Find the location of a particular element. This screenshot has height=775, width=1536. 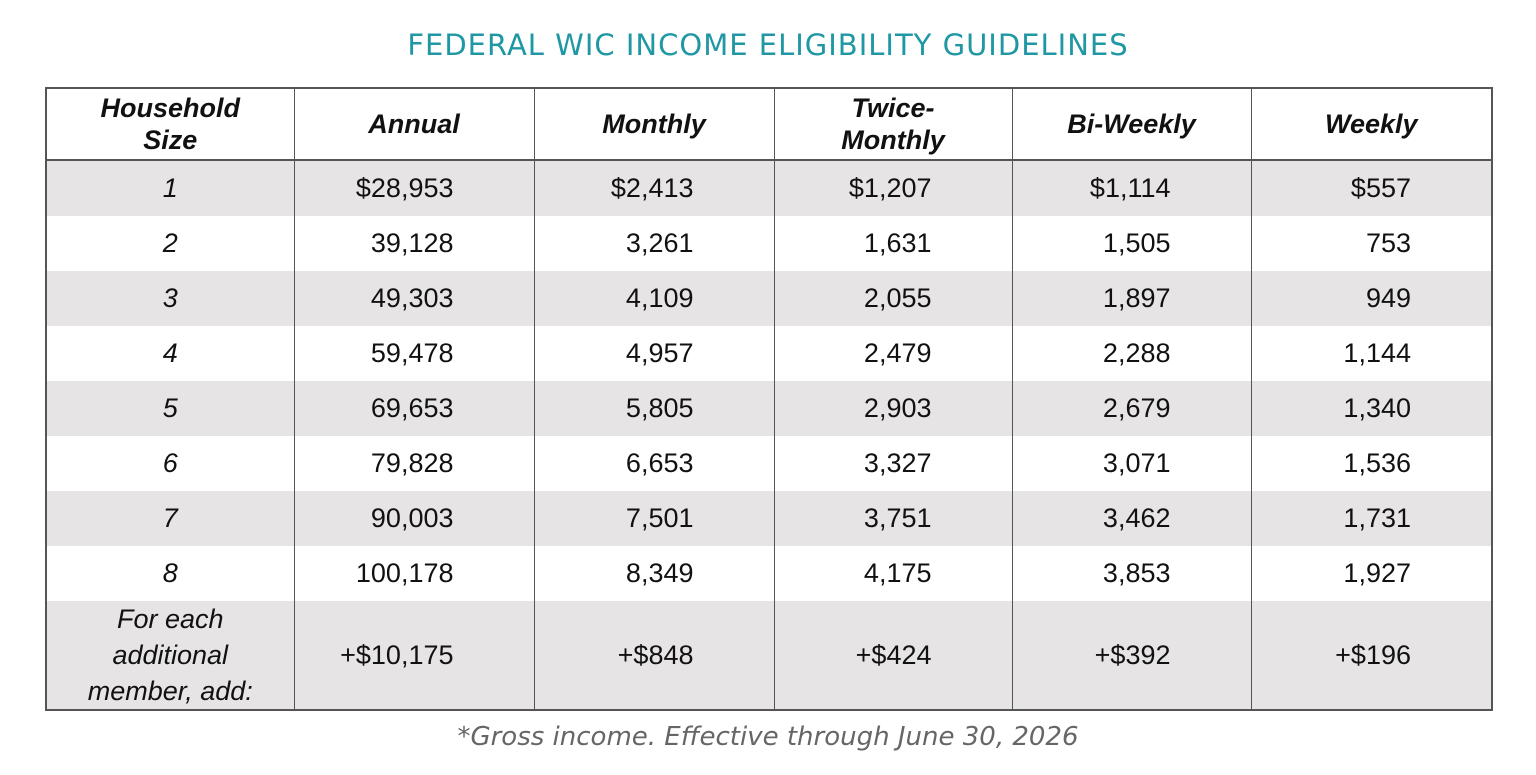

cell-bi-weekly: 2,679 is located at coordinates (1132, 408).